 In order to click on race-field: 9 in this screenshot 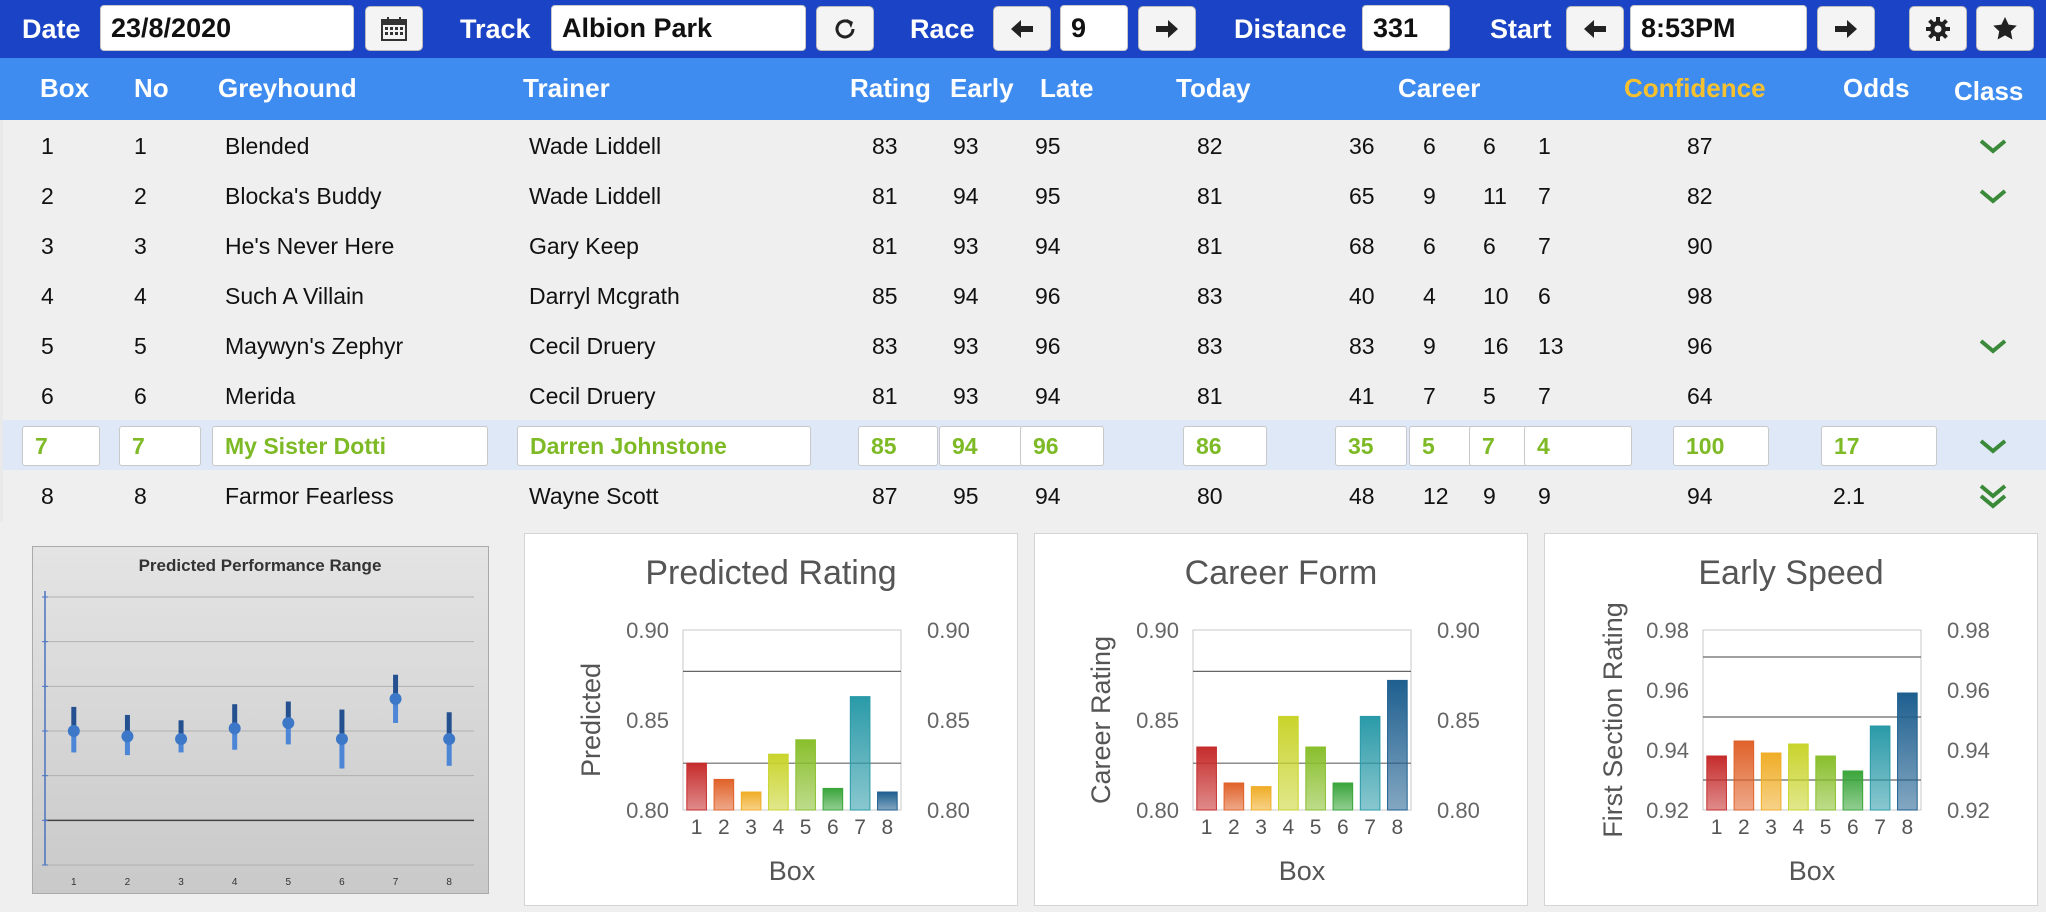, I will do `click(1094, 28)`.